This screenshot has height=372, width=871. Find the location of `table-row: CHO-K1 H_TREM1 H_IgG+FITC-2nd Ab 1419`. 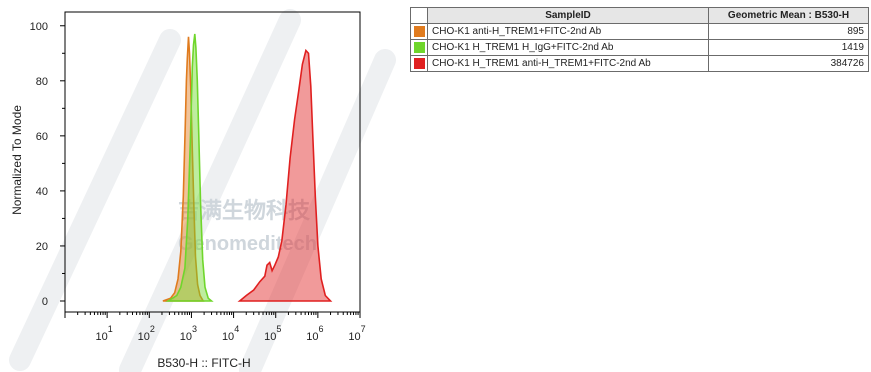

table-row: CHO-K1 H_TREM1 H_IgG+FITC-2nd Ab 1419 is located at coordinates (639, 47).